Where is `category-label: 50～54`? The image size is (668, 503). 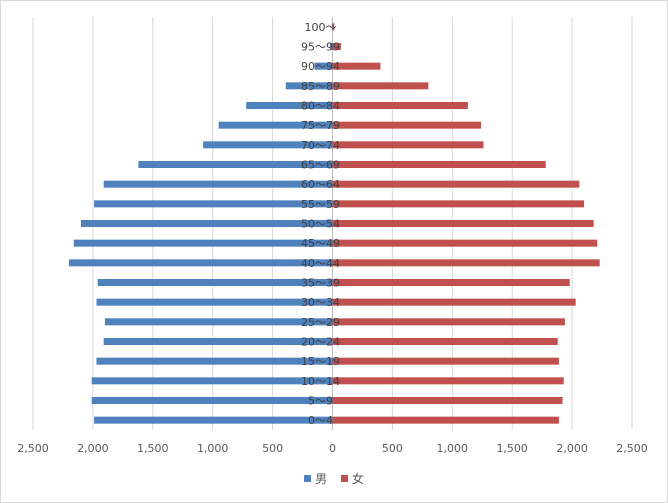
category-label: 50～54 is located at coordinates (320, 224).